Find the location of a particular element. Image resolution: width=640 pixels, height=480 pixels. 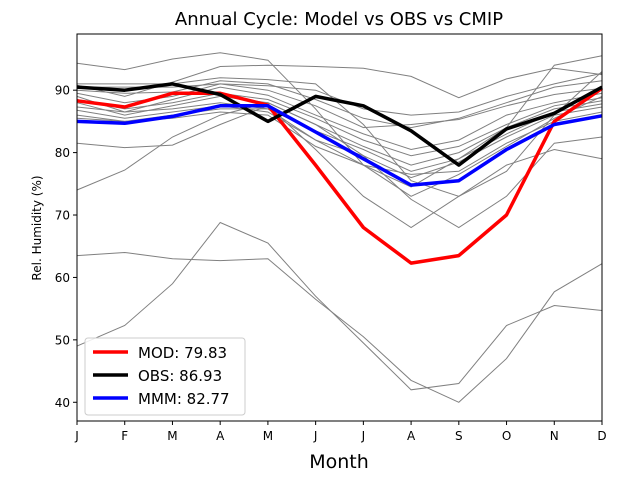

legend: MOD: 79.83 OBS: 86.93 MMM: 82.77 is located at coordinates (165, 376).